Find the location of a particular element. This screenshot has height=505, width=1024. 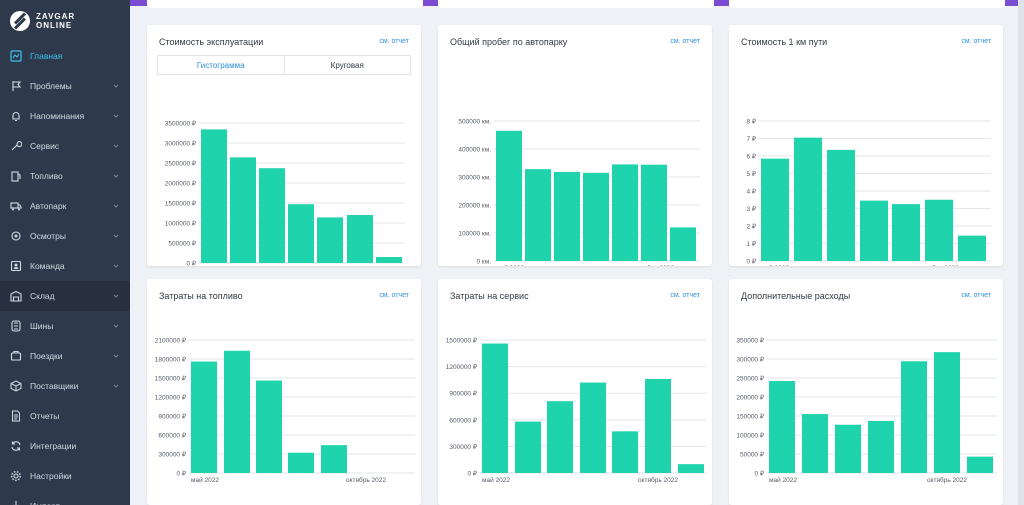

y-tick-label: 2000000 ₽ is located at coordinates (181, 184).